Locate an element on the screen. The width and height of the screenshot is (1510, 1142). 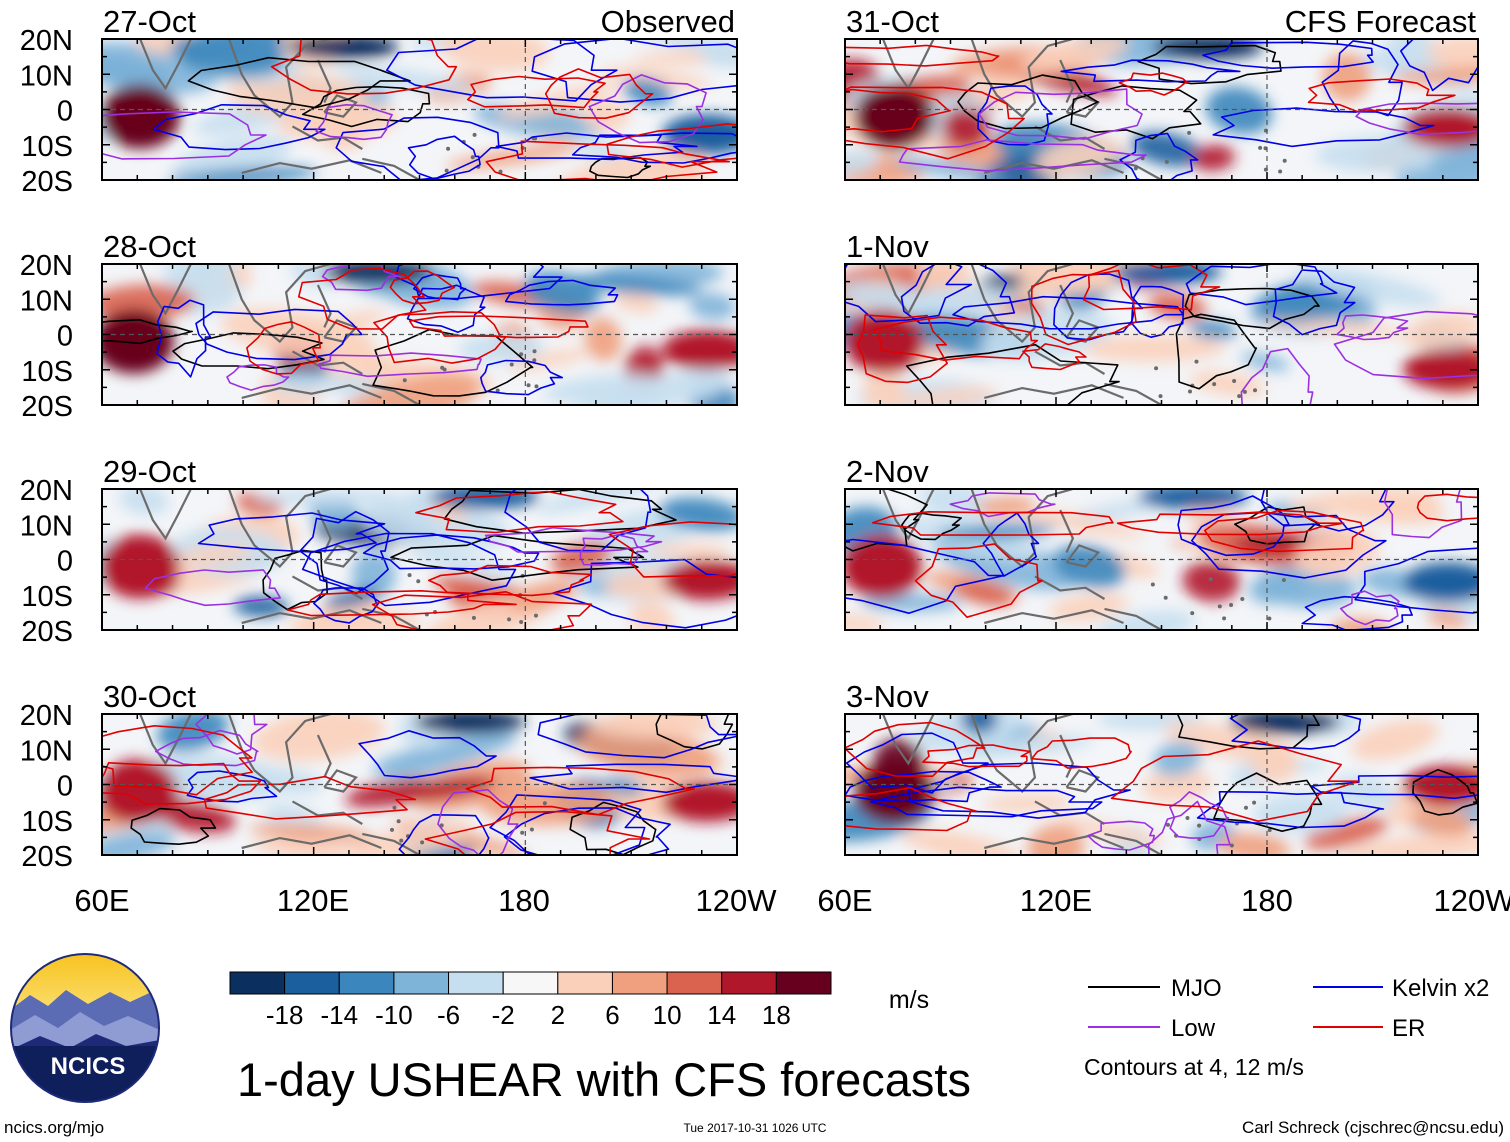
legend-label-er: ER is located at coordinates (1408, 1028).